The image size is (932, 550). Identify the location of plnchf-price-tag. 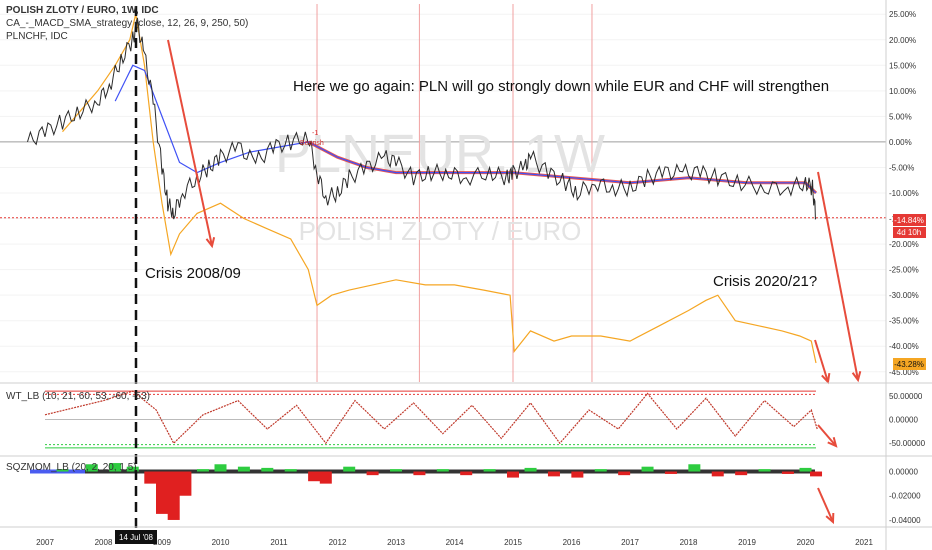
(909, 364).